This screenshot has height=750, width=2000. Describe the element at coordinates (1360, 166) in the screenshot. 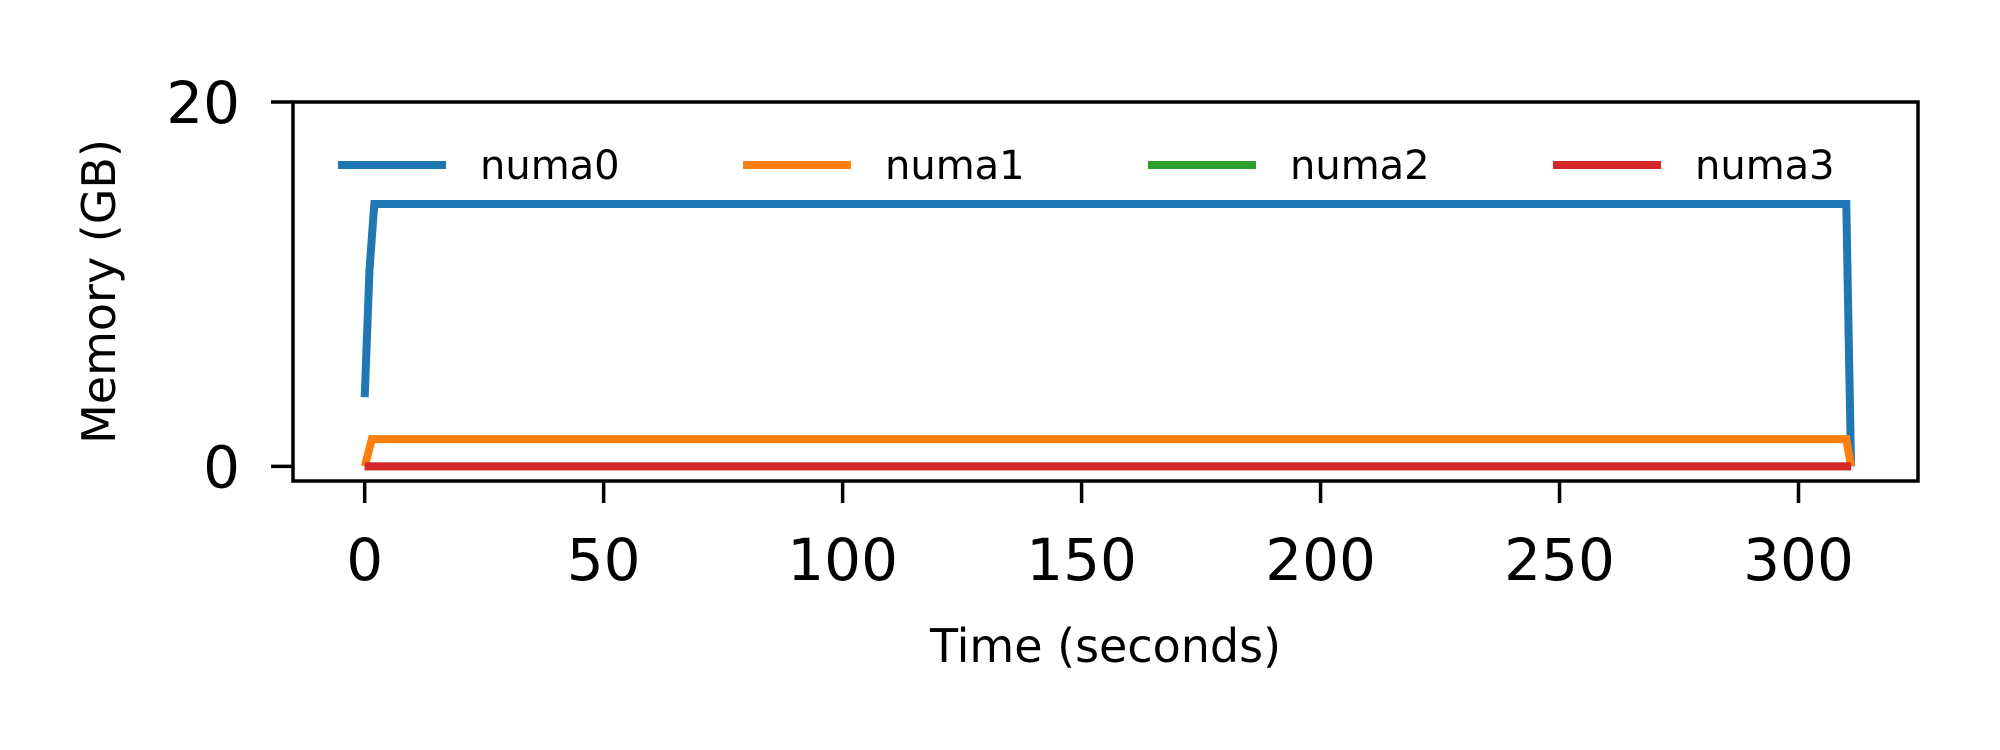

I see `legend-label-numa2: numa2` at that location.